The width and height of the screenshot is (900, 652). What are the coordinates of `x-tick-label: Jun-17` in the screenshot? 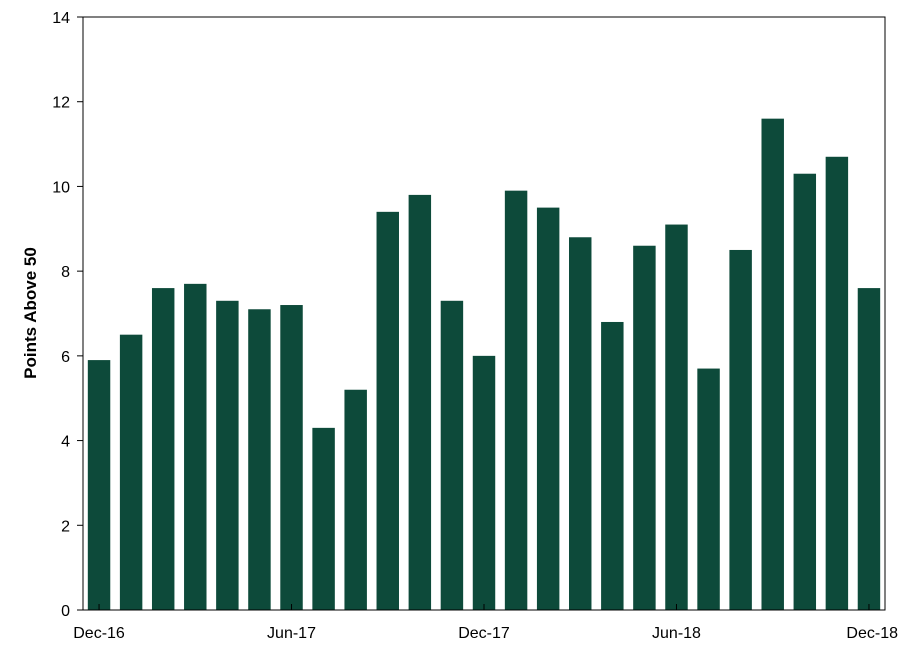 It's located at (291, 633).